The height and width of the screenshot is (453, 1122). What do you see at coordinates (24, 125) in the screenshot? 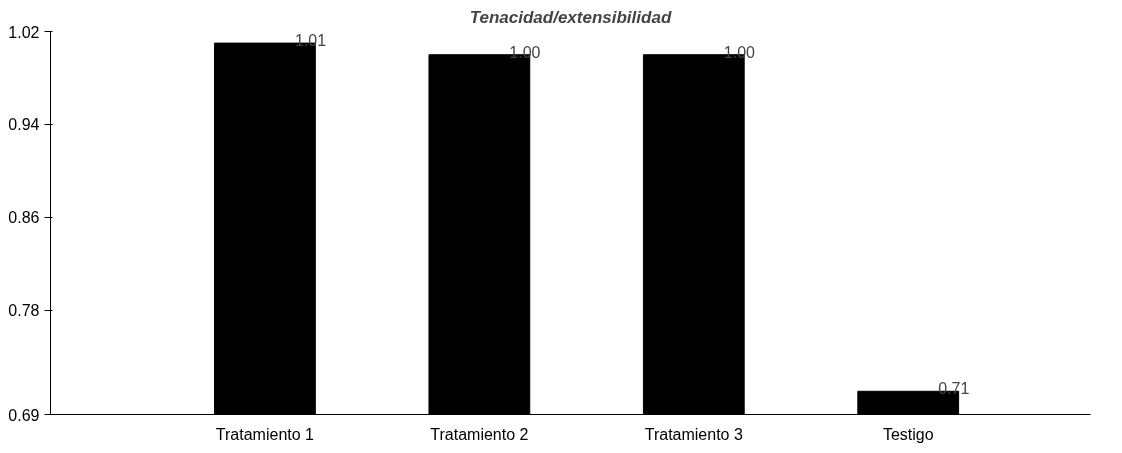
I see `y-tick-label: 0.94` at bounding box center [24, 125].